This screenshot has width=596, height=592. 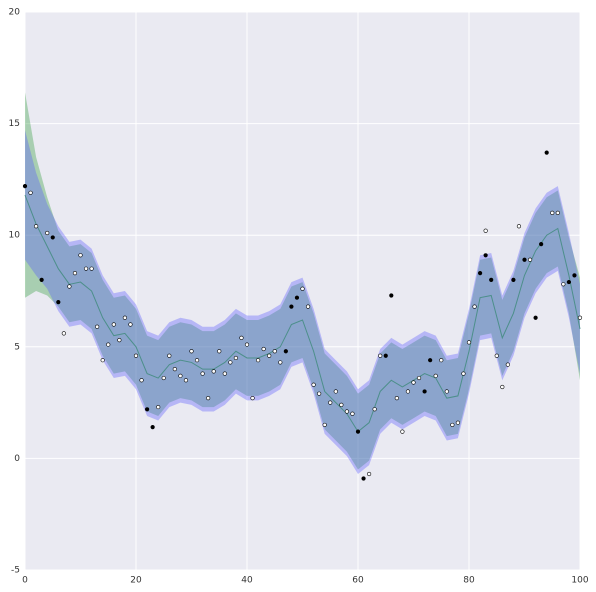 What do you see at coordinates (14, 124) in the screenshot?
I see `y-tick-label: 15` at bounding box center [14, 124].